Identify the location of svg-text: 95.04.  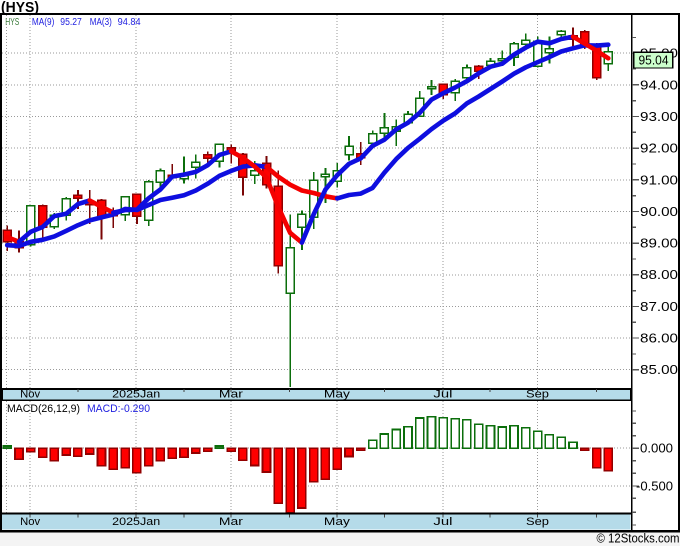
(654, 60).